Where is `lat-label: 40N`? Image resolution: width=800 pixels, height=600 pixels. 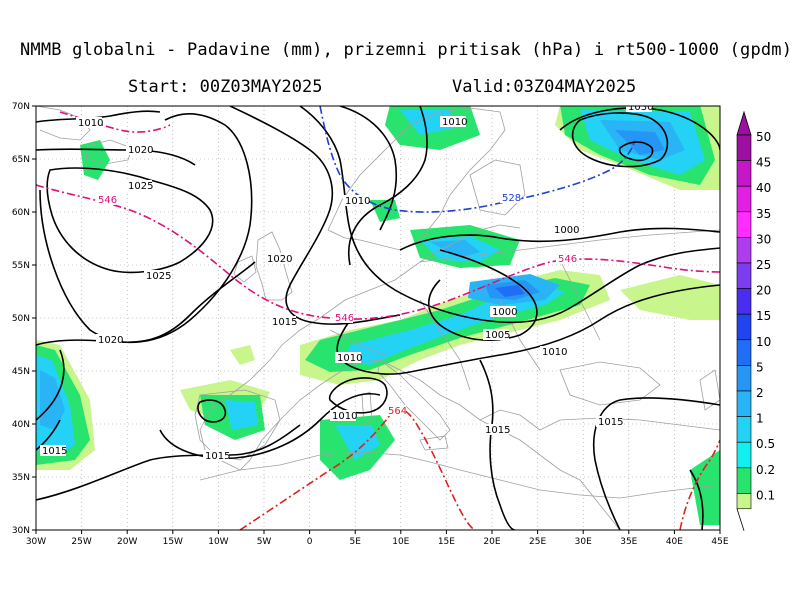
lat-label: 40N is located at coordinates (21, 425).